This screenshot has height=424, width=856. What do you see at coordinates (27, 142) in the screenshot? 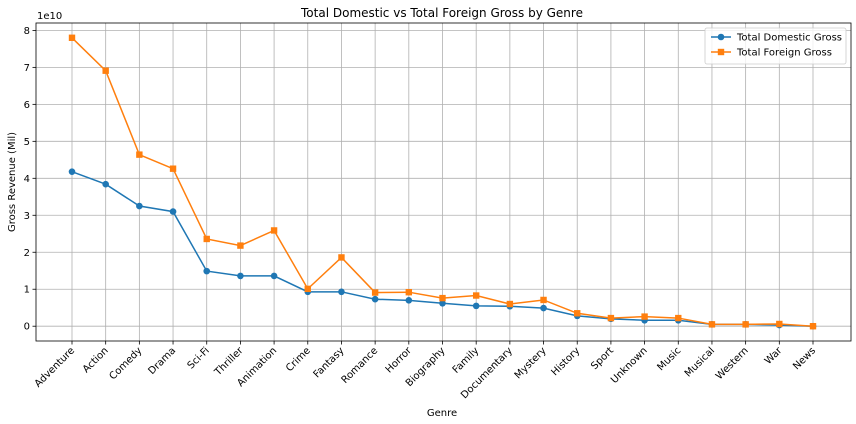
I see `y-tick-label: 5` at bounding box center [27, 142].